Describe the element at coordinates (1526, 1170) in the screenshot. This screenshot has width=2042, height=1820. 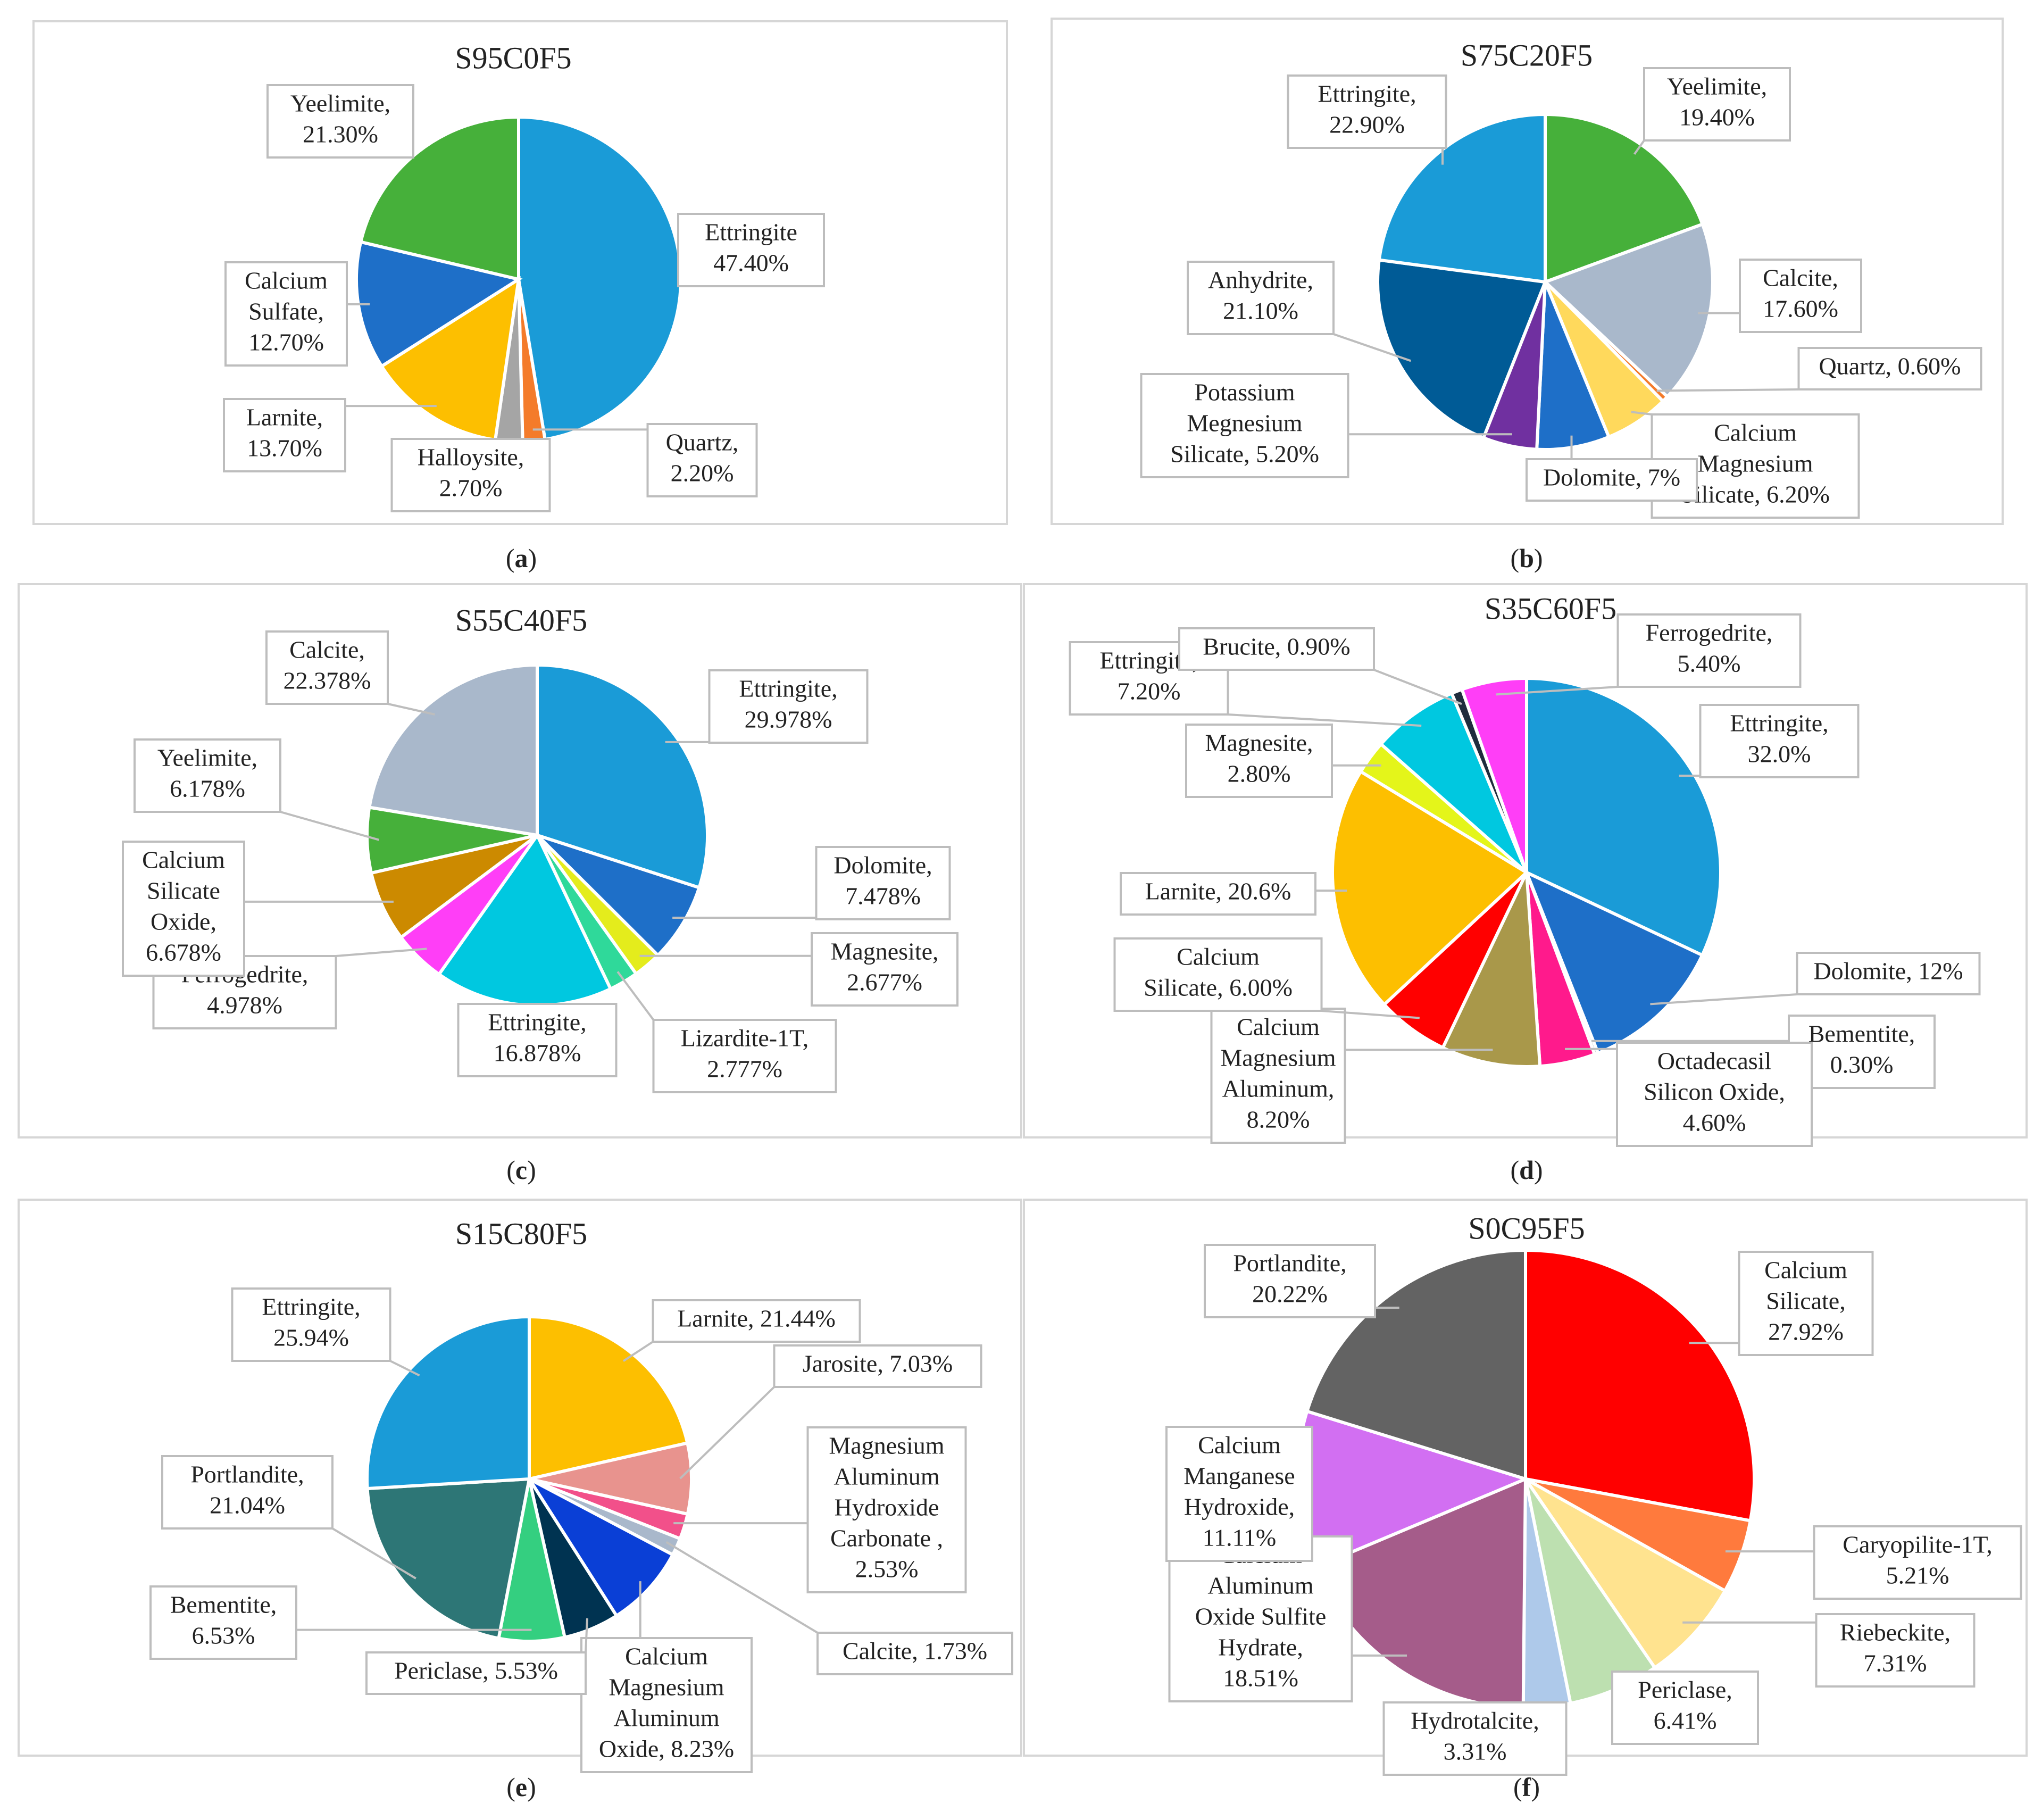
I see `panel-caption: (d)` at that location.